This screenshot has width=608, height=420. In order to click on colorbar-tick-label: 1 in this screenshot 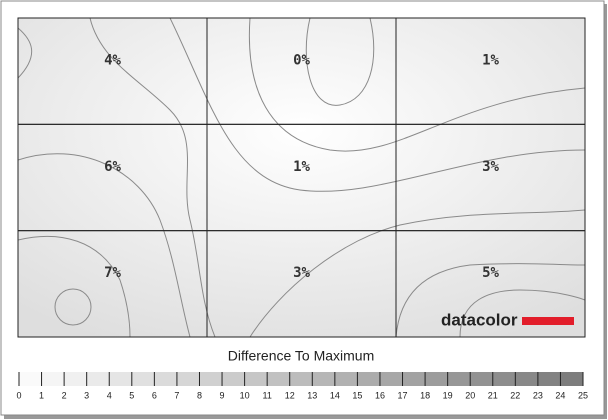, I will do `click(41, 395)`.